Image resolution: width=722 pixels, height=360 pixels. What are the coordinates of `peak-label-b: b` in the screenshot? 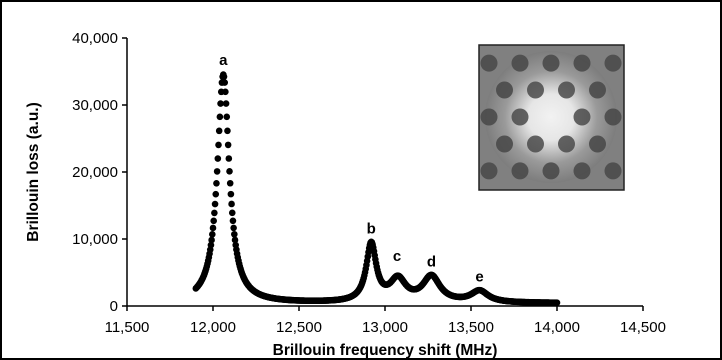 It's located at (371, 229).